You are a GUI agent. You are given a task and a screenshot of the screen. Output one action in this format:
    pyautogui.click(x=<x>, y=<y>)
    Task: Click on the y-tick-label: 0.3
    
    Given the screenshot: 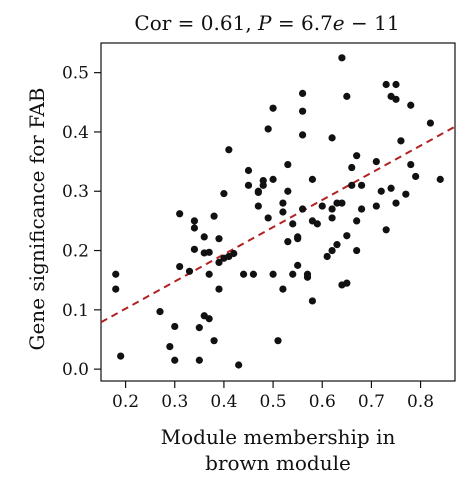 What is the action you would take?
    pyautogui.click(x=75, y=192)
    